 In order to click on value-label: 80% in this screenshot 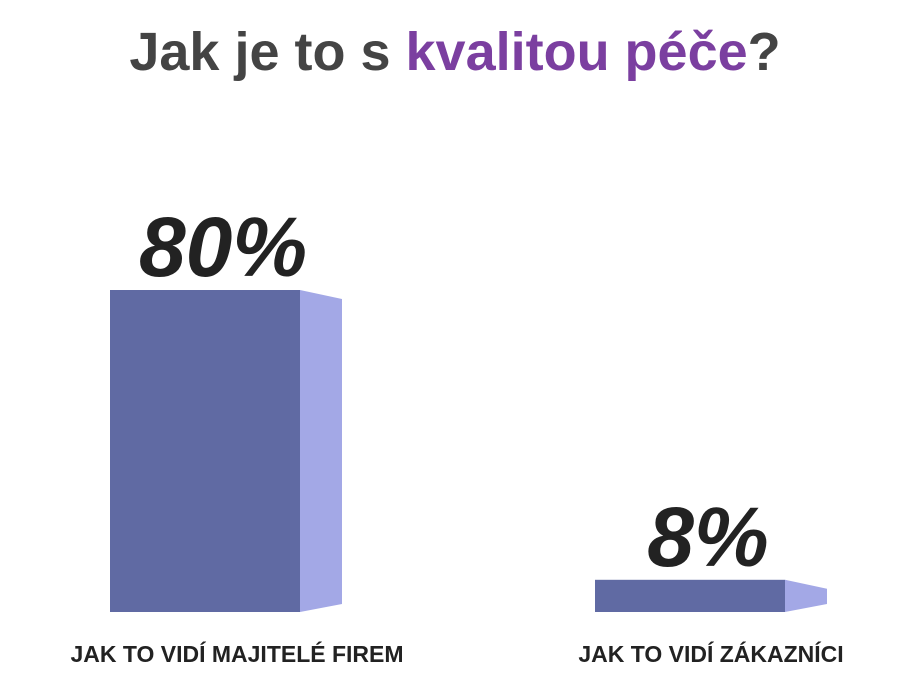, I will do `click(223, 247)`.